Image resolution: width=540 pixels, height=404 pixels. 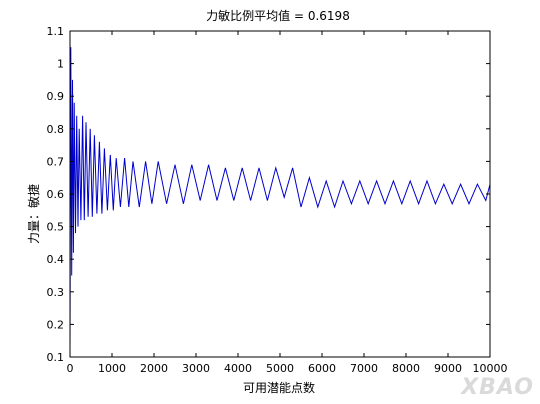 I want to click on x-tick-label-2: 2000, so click(x=154, y=368).